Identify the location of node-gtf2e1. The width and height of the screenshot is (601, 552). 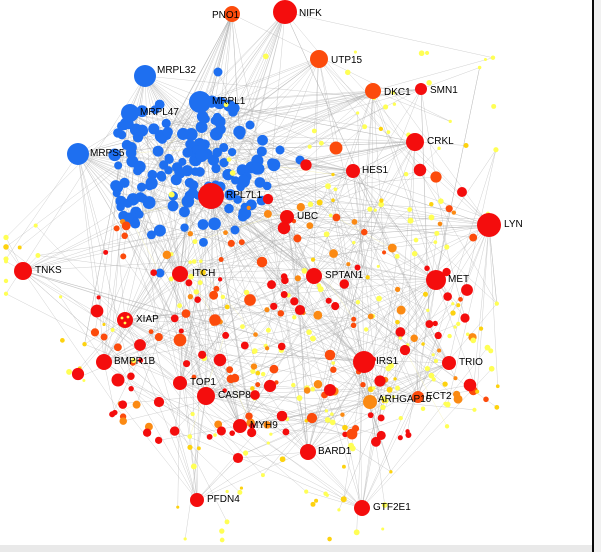
(362, 508).